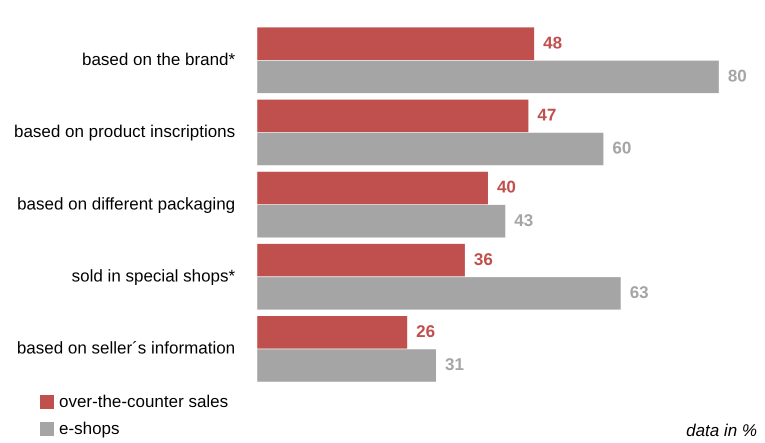 The height and width of the screenshot is (443, 765). I want to click on data-label: 26, so click(426, 332).